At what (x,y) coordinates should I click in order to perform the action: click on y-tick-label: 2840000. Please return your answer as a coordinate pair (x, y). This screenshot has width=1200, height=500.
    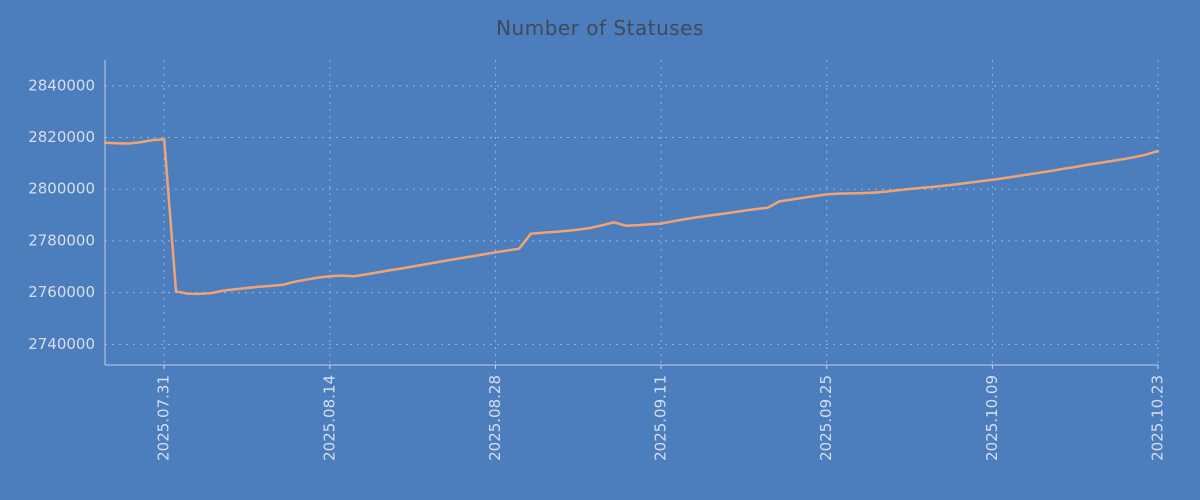
    Looking at the image, I should click on (61, 85).